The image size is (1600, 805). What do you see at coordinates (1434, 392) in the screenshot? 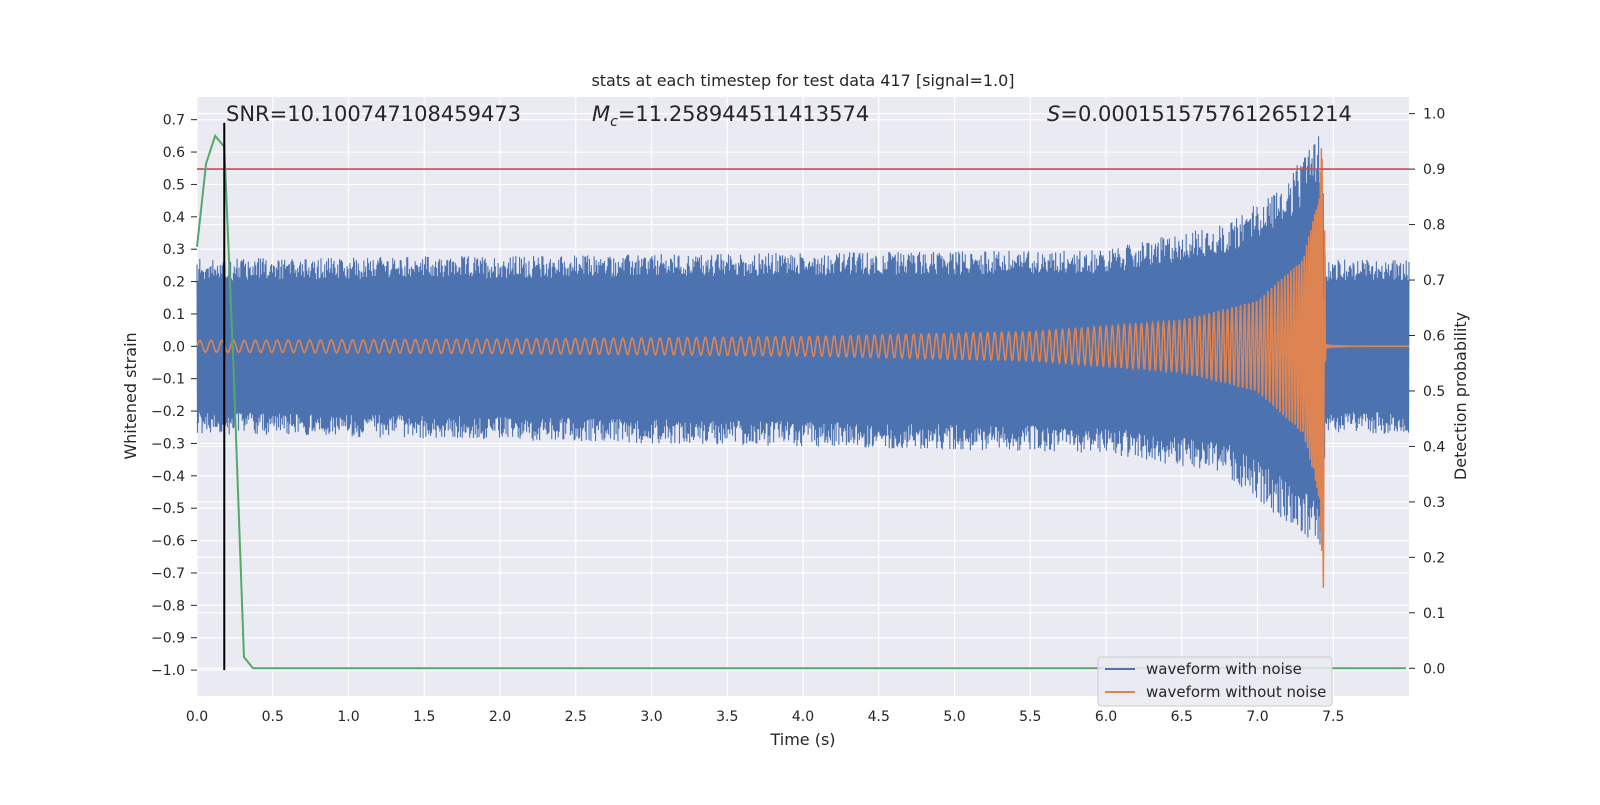
I see `y-right-tick-label: 0.5` at bounding box center [1434, 392].